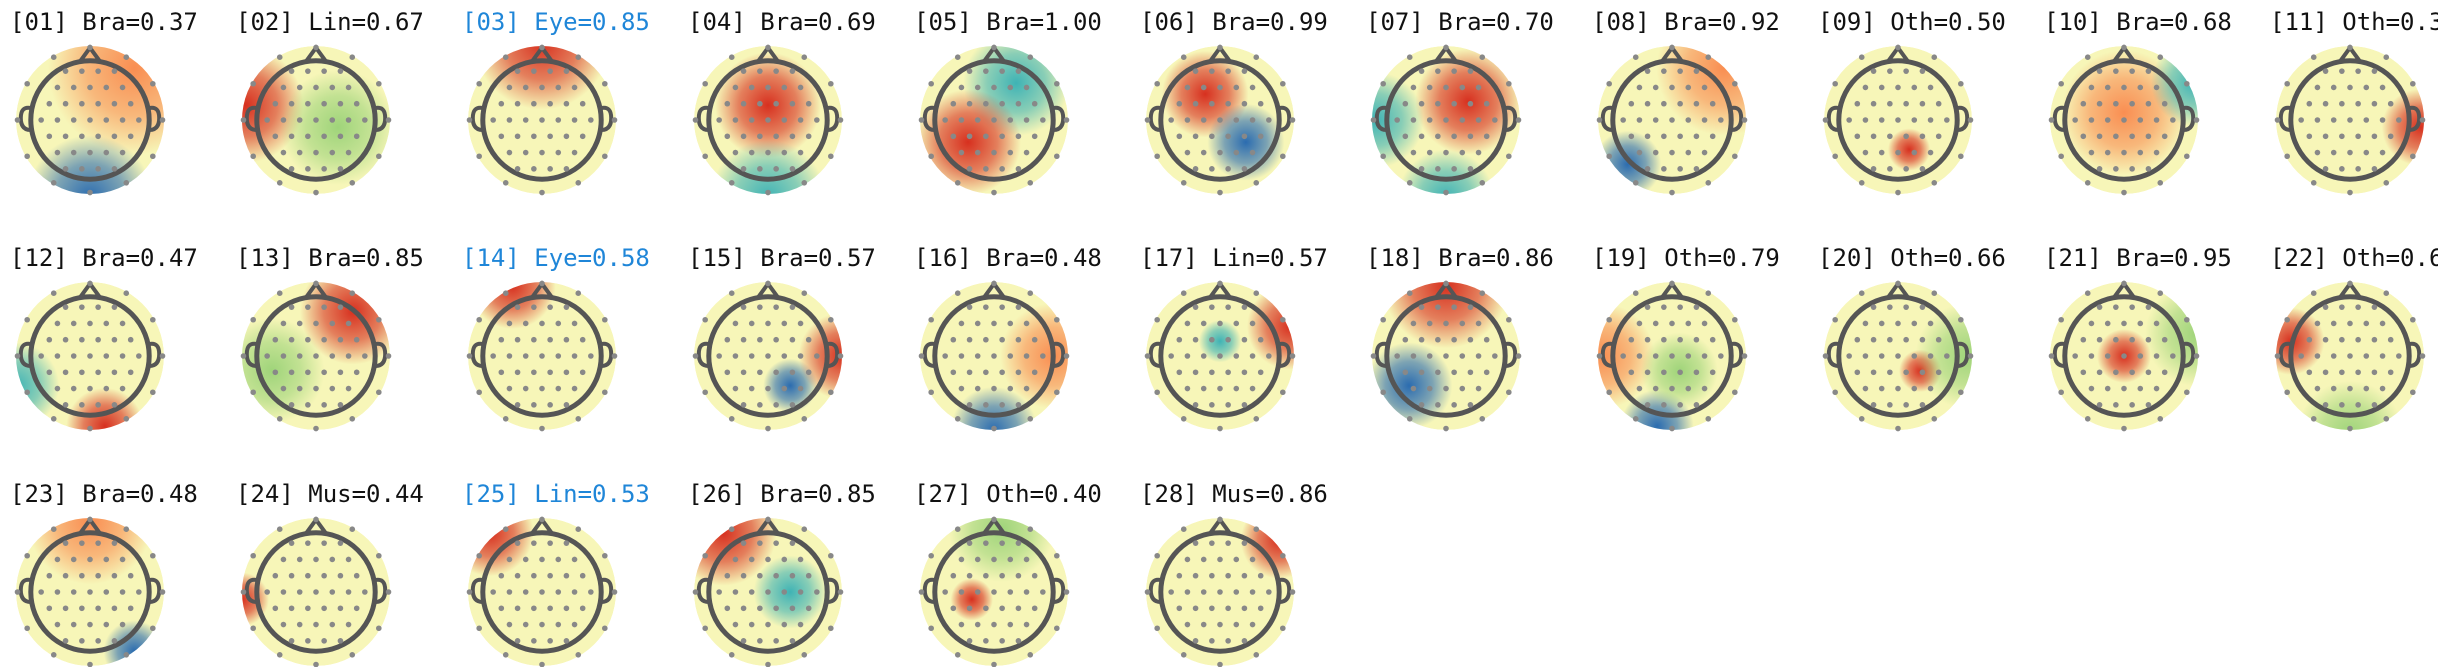 This screenshot has height=667, width=2438. Describe the element at coordinates (1912, 22) in the screenshot. I see `component-label: [09] Oth=0.50` at that location.